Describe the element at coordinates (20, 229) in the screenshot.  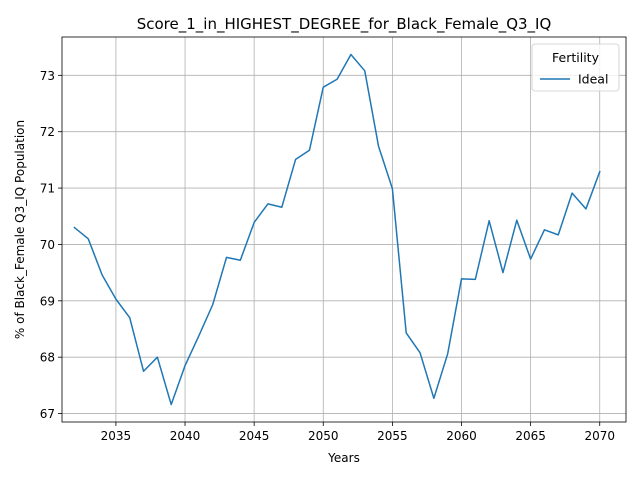
I see `y-axis-label: % of Black_Female Q3_IQ Population` at that location.